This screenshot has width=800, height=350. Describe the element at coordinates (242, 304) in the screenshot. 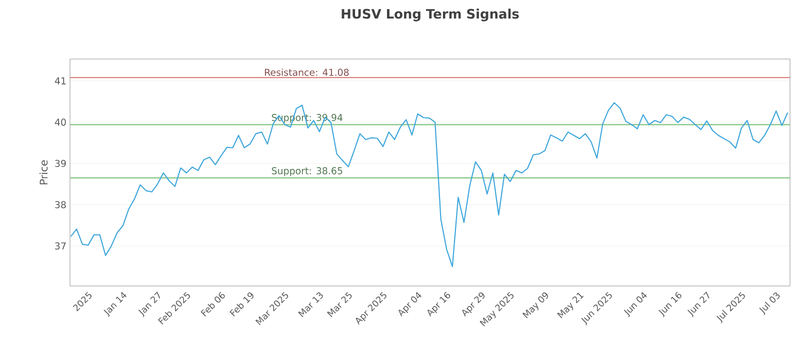

I see `x-tick-label: Feb 19` at that location.